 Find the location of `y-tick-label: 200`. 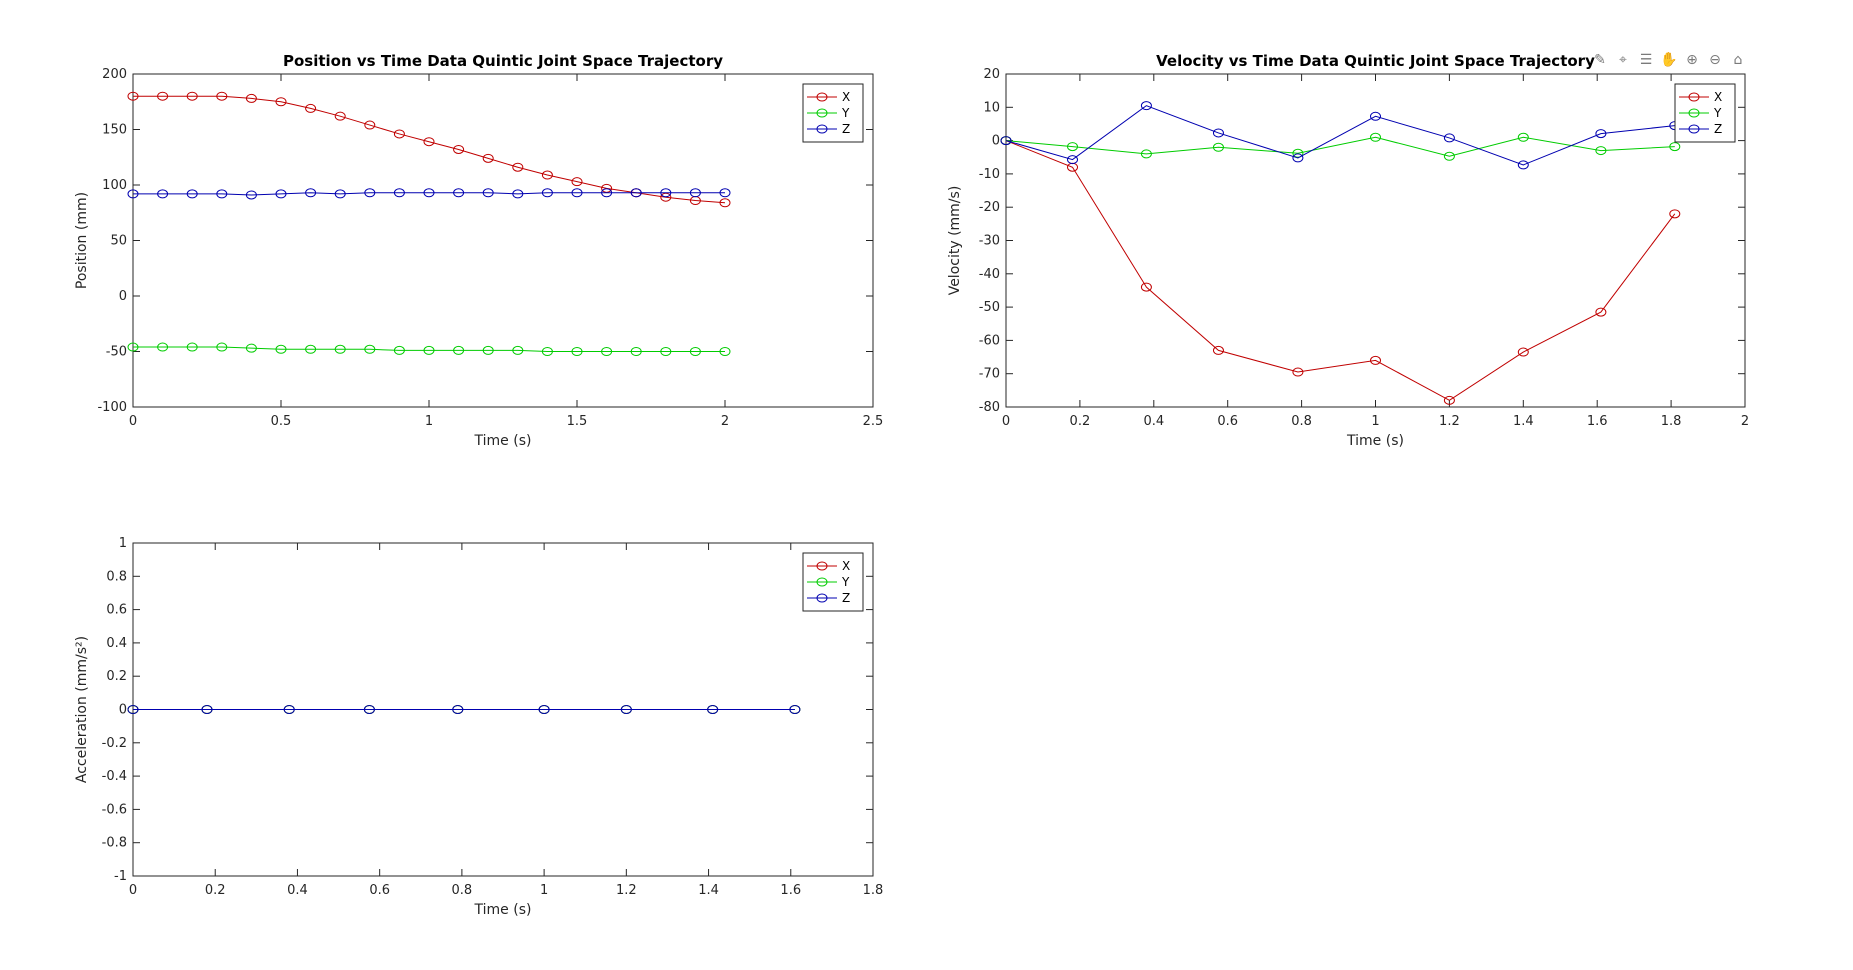

y-tick-label: 200 is located at coordinates (114, 74).